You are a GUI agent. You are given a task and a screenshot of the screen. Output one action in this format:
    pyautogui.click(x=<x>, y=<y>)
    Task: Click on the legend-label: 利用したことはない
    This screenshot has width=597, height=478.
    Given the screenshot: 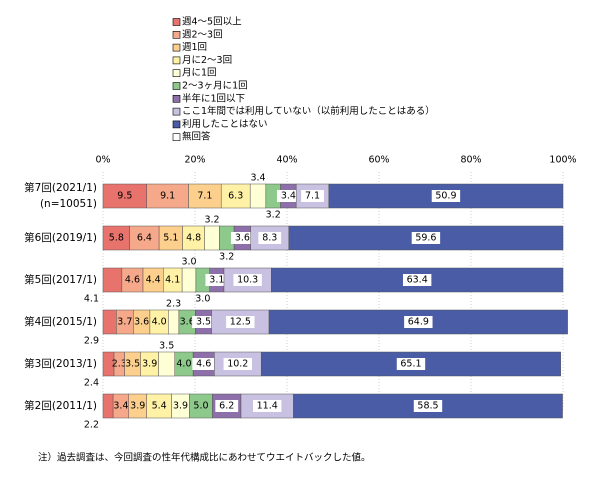 What is the action you would take?
    pyautogui.click(x=225, y=124)
    